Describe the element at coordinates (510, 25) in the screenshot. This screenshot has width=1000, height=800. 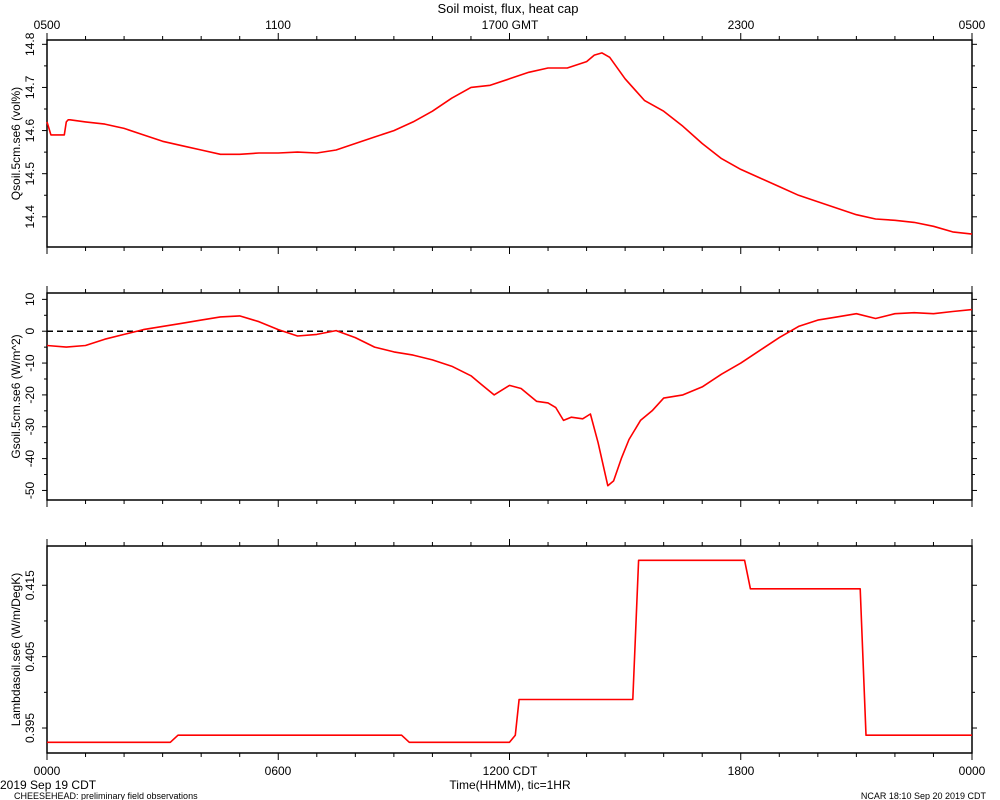
I see `top-axis-label: 1700 GMT` at that location.